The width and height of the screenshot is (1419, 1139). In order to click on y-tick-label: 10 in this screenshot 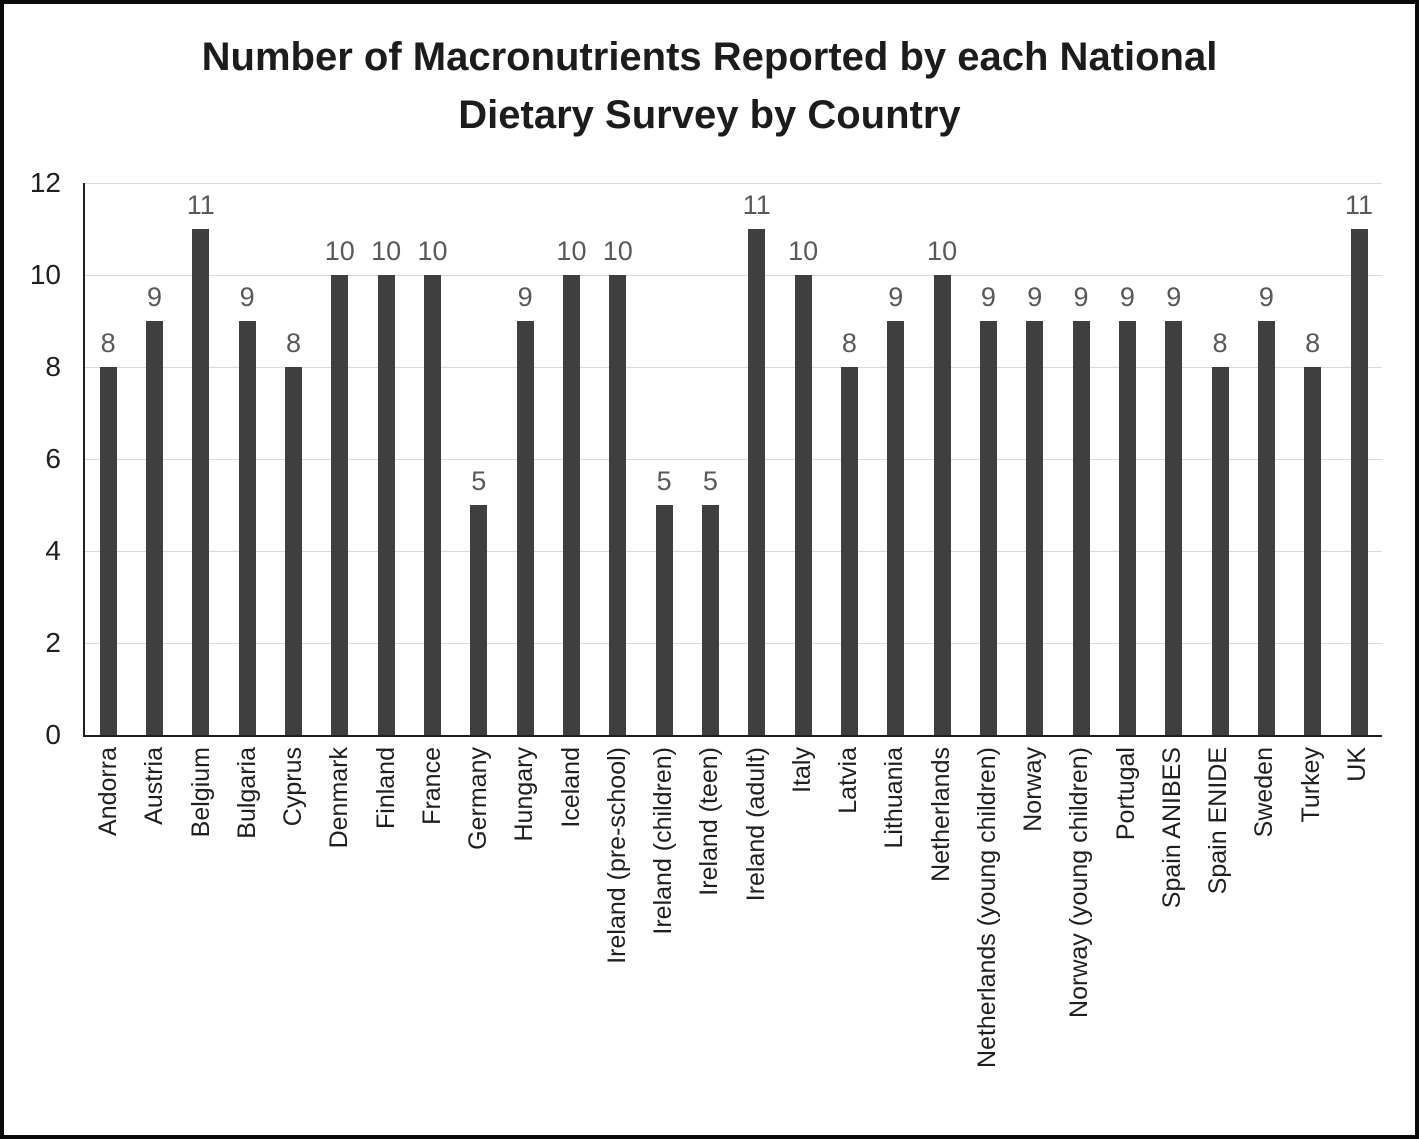, I will do `click(45, 274)`.